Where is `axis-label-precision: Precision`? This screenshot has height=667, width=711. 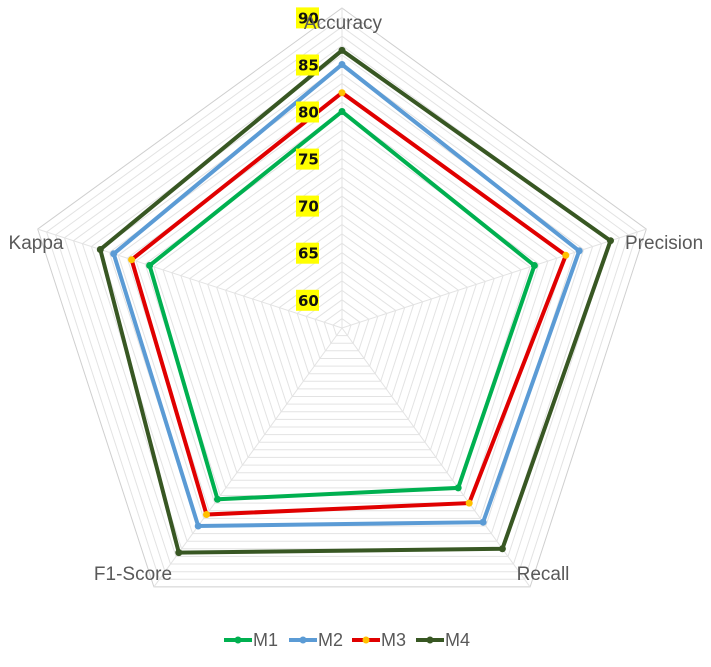 axis-label-precision: Precision is located at coordinates (664, 243).